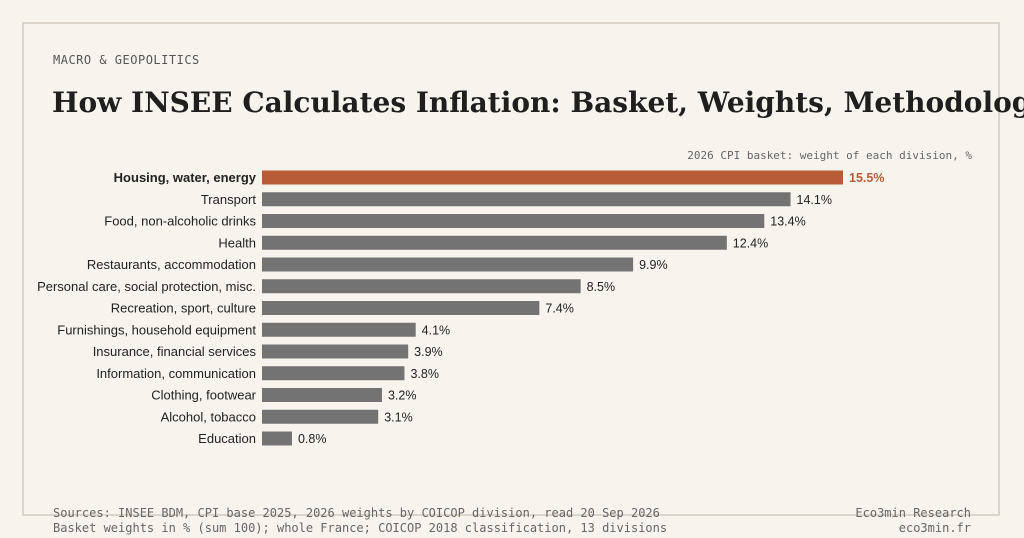  What do you see at coordinates (750, 243) in the screenshot?
I see `value-label: 12.4%` at bounding box center [750, 243].